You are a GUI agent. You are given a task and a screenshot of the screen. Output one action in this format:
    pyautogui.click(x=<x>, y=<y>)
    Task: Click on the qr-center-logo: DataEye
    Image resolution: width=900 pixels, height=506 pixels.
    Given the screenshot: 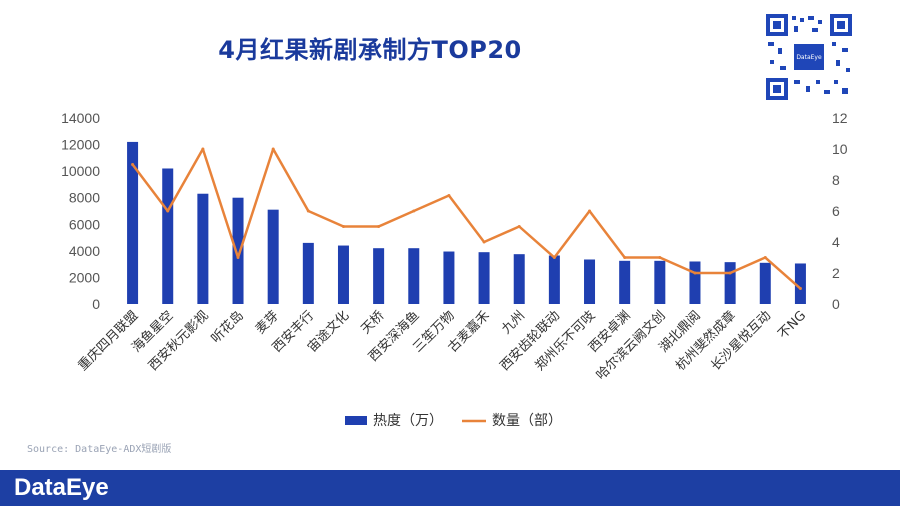 What is the action you would take?
    pyautogui.click(x=809, y=57)
    